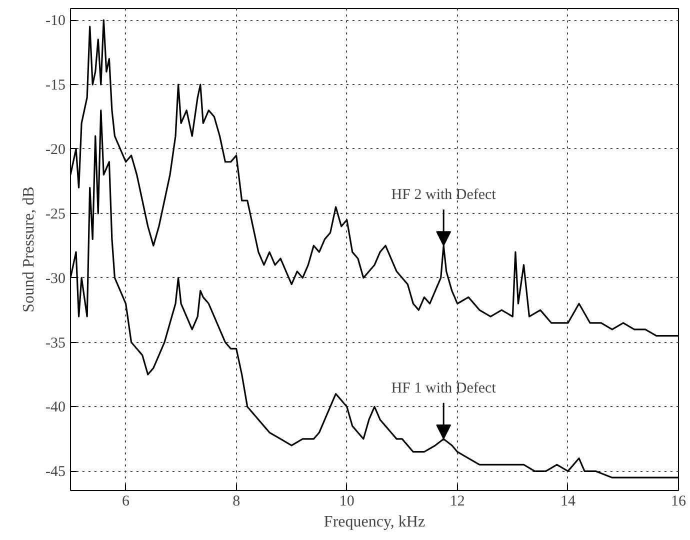 Image resolution: width=690 pixels, height=540 pixels. Describe the element at coordinates (56, 408) in the screenshot. I see `y-tick-label: -40` at that location.